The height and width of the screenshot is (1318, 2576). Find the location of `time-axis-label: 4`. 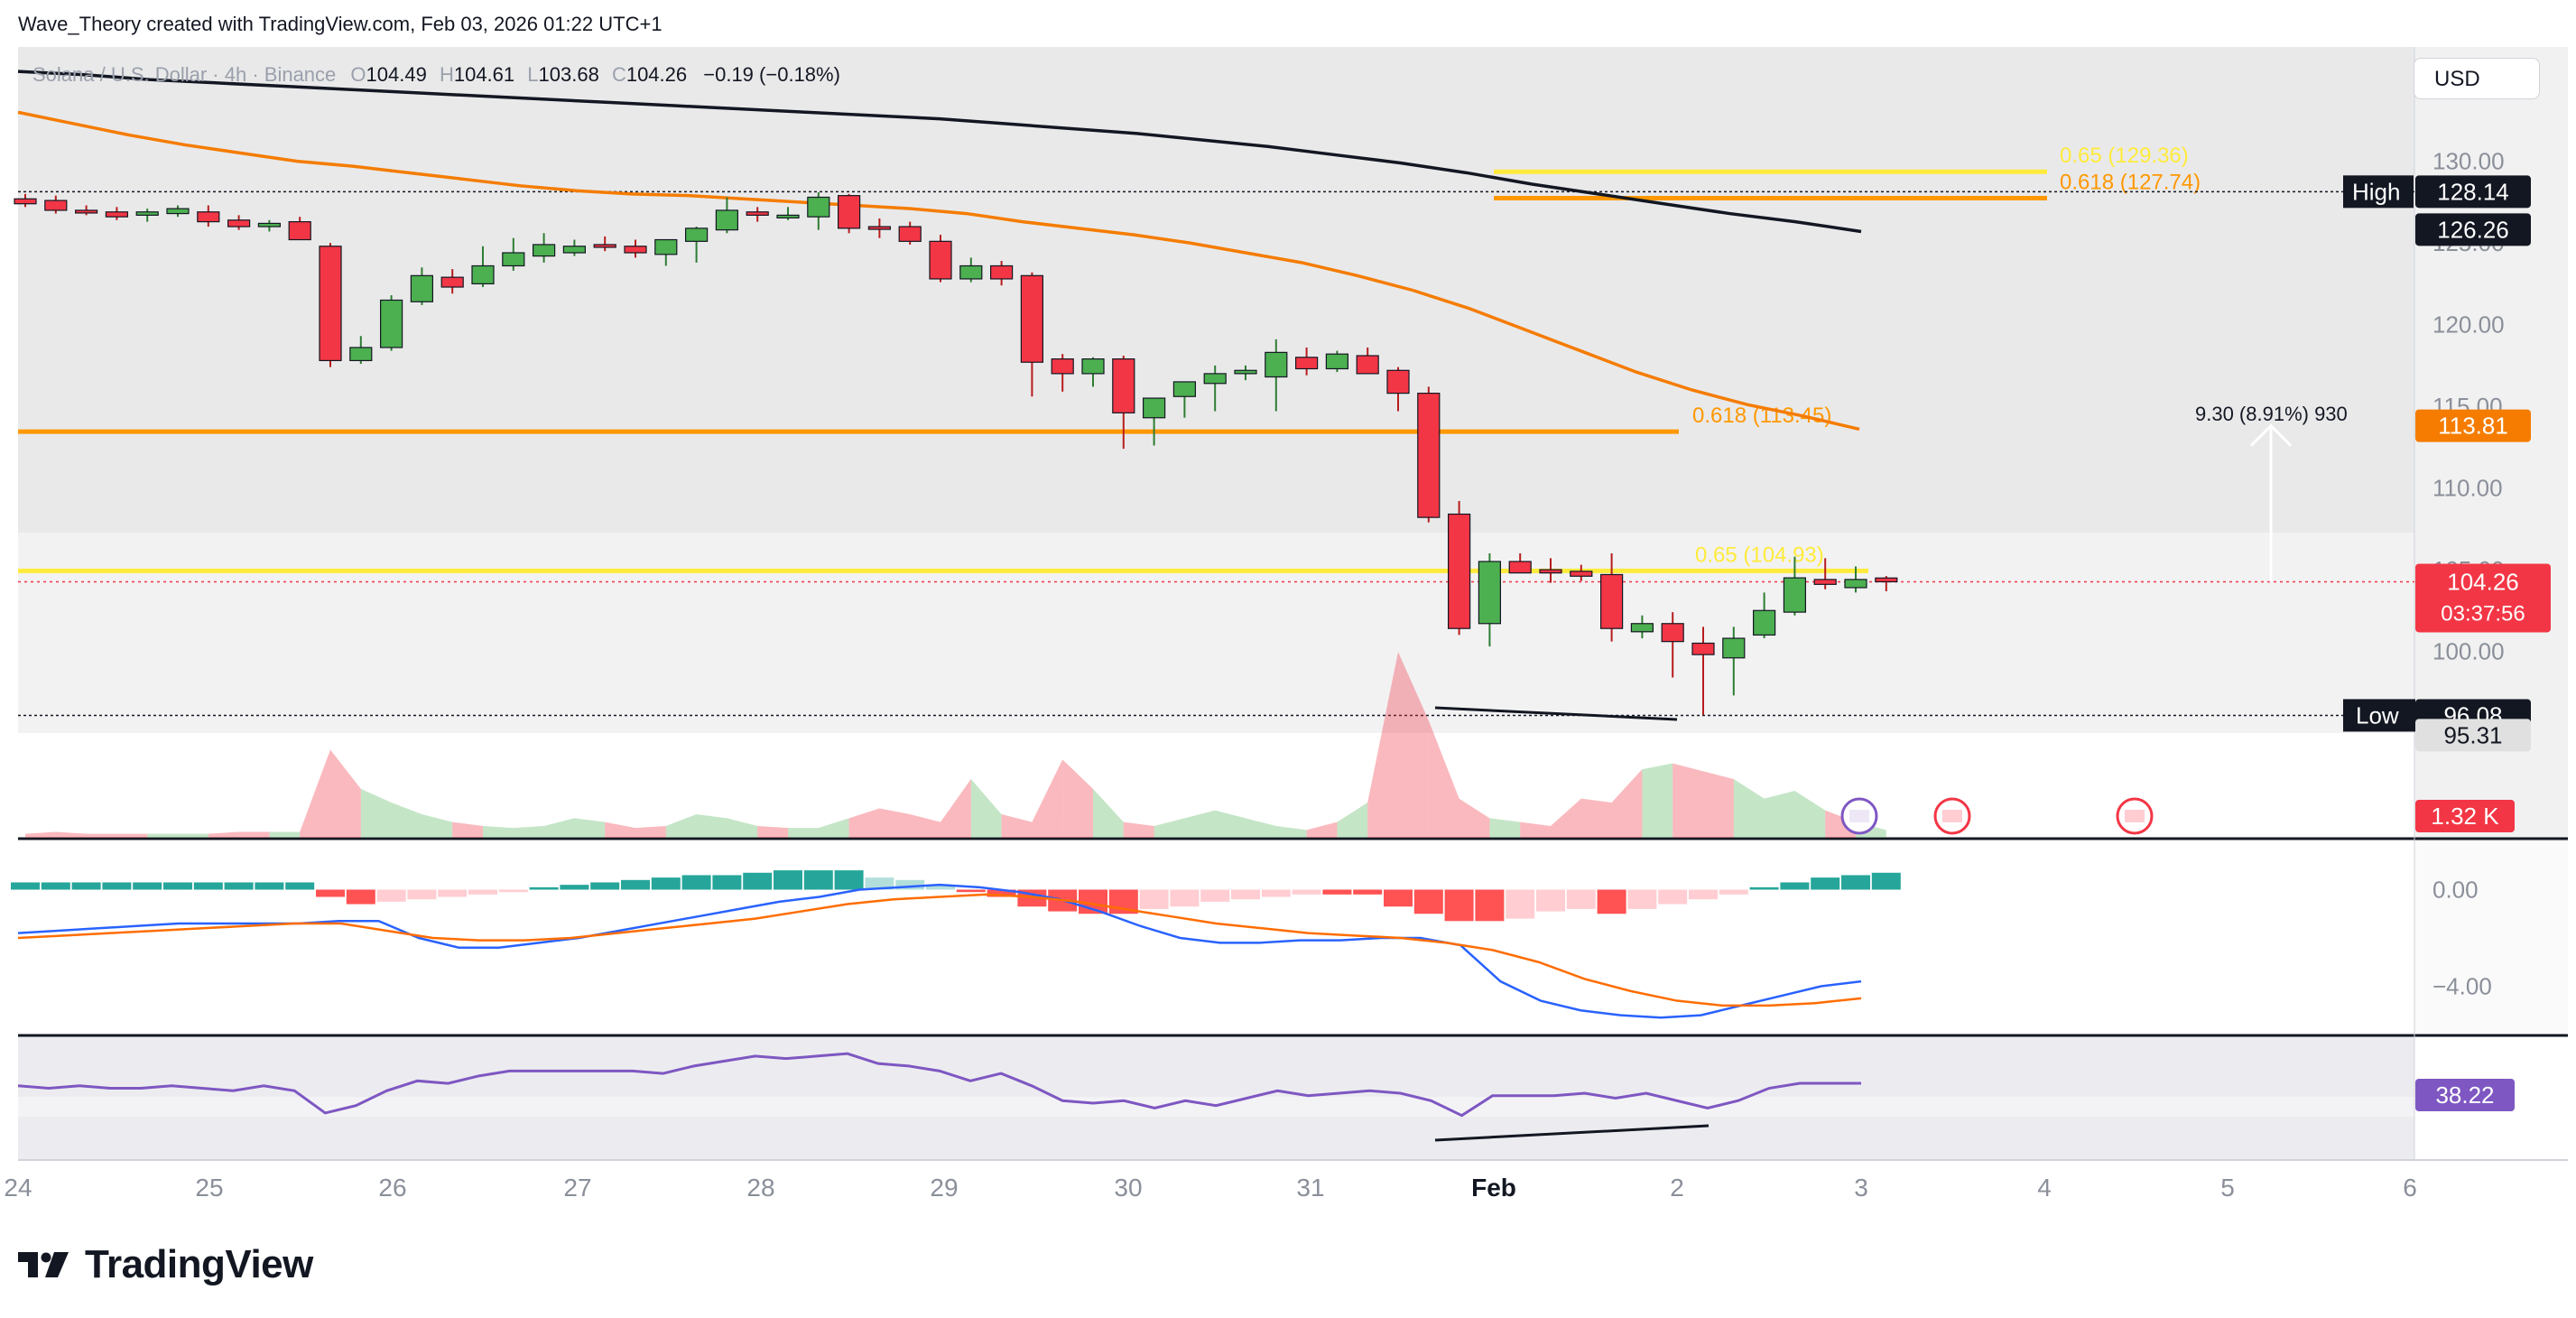

time-axis-label: 4 is located at coordinates (2044, 1188).